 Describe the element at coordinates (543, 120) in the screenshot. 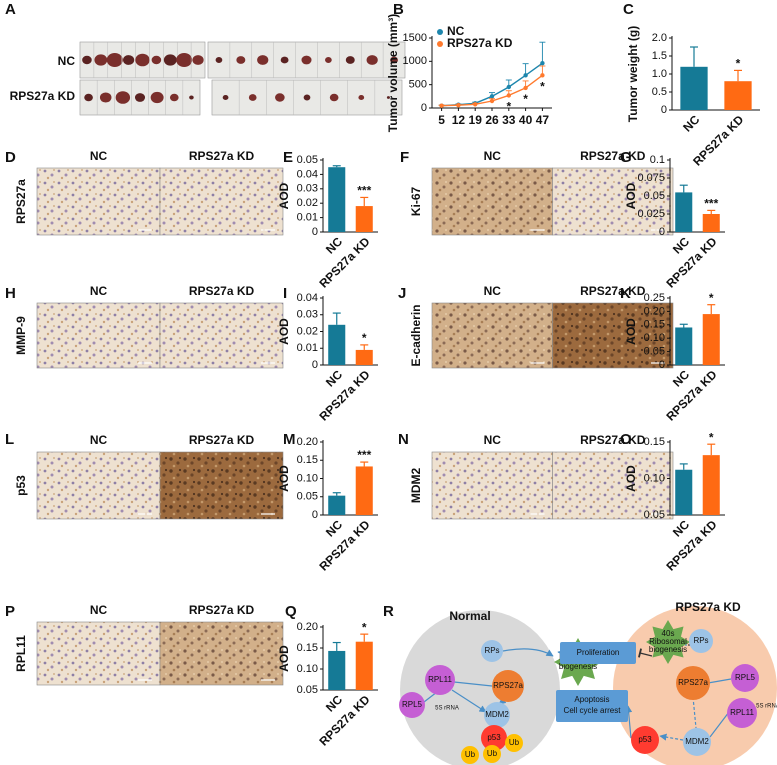

I see `x-tick-label: 47` at that location.